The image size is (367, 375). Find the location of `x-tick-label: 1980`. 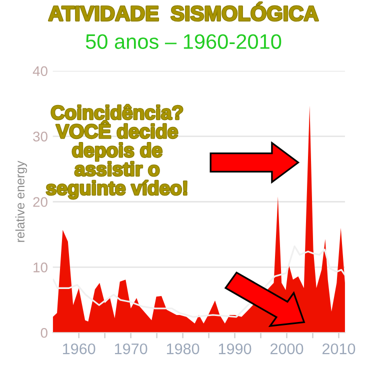

x-tick-label: 1980 is located at coordinates (183, 348).